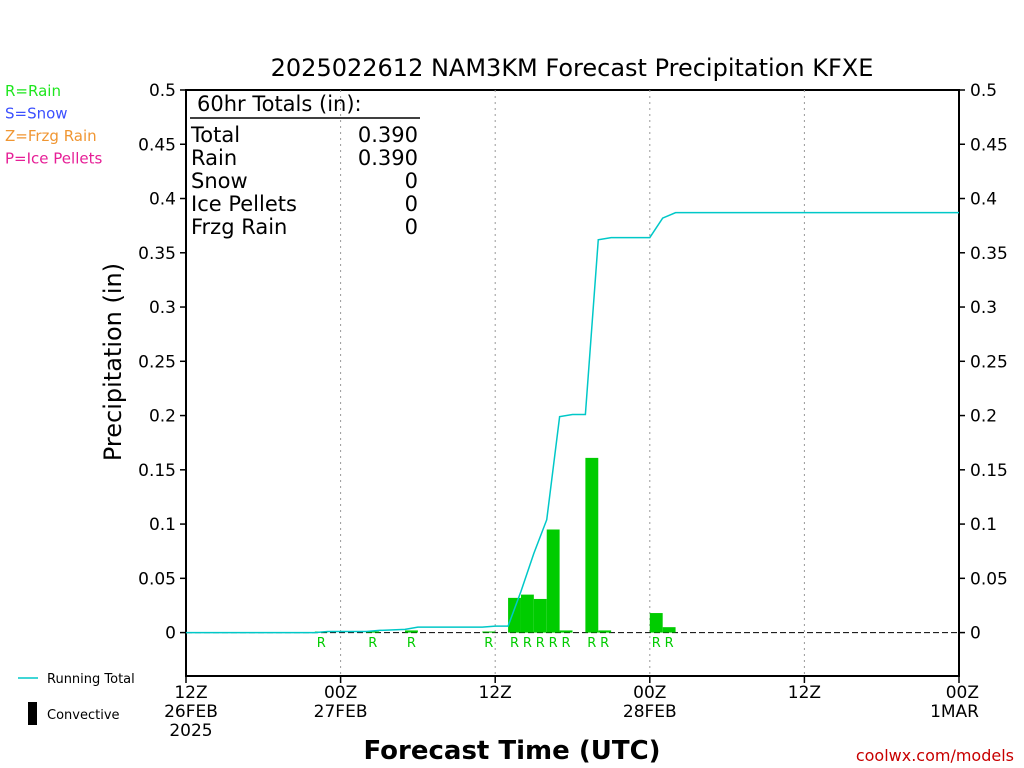 The height and width of the screenshot is (768, 1024). What do you see at coordinates (239, 227) in the screenshot?
I see `totals-row-label: Frzg Rain` at bounding box center [239, 227].